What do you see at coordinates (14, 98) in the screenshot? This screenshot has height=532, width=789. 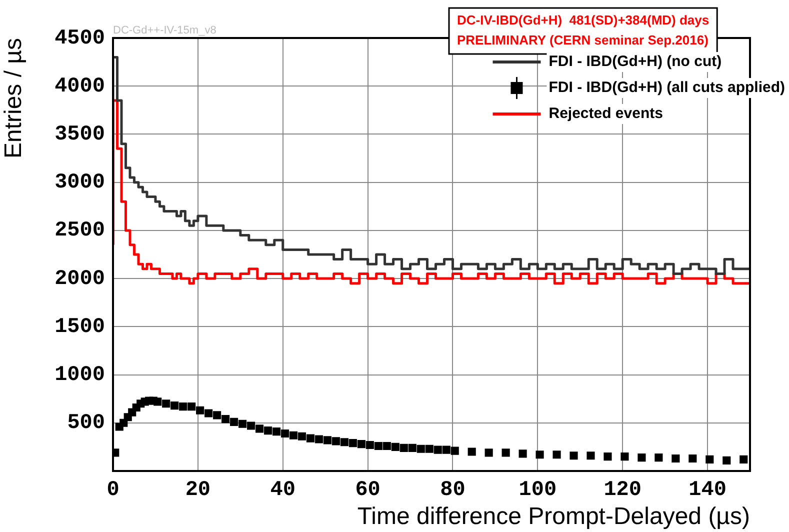 I see `y-axis-title: Entries / µs` at bounding box center [14, 98].